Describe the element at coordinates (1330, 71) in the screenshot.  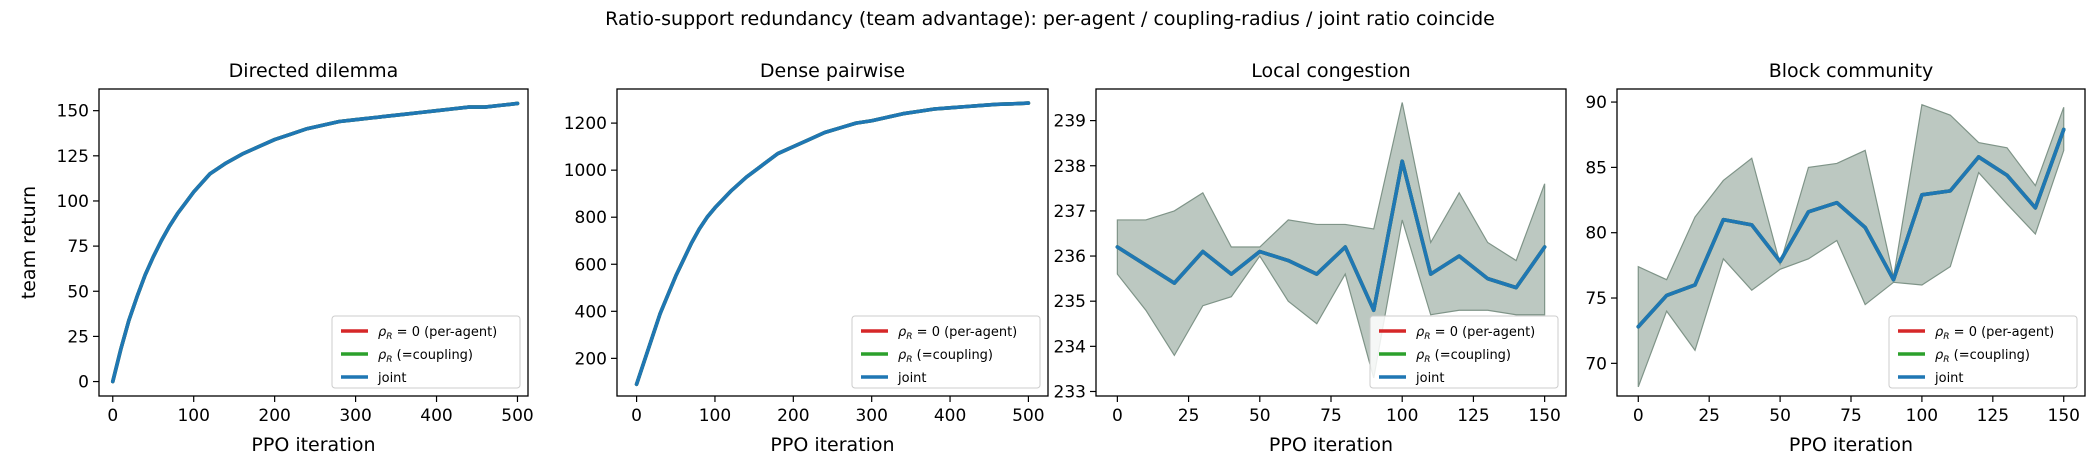
I see `panel-title: Local congestion` at that location.